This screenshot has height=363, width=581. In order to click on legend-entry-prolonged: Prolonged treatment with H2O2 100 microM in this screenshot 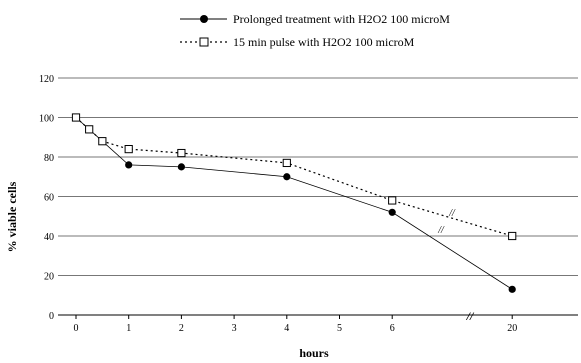, I will do `click(315, 19)`.